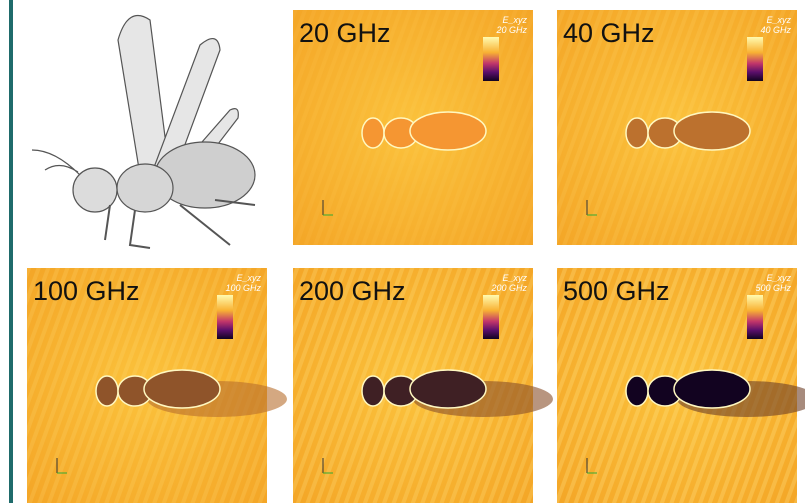 This screenshot has width=805, height=503. I want to click on wasp-drawing, so click(143, 132).